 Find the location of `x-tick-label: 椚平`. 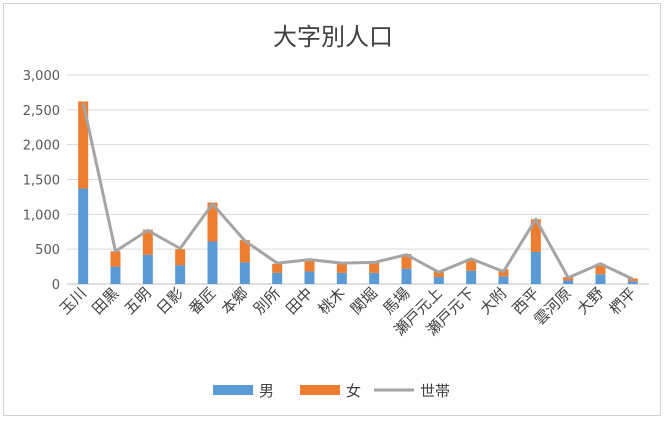

x-tick-label: 椚平 is located at coordinates (623, 301).